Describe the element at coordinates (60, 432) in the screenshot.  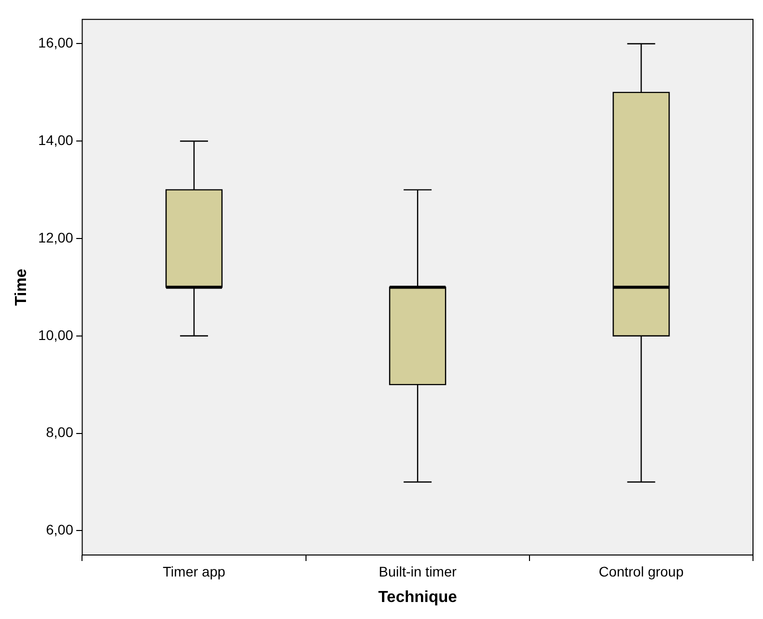
I see `y-tick-label: 8,00` at that location.